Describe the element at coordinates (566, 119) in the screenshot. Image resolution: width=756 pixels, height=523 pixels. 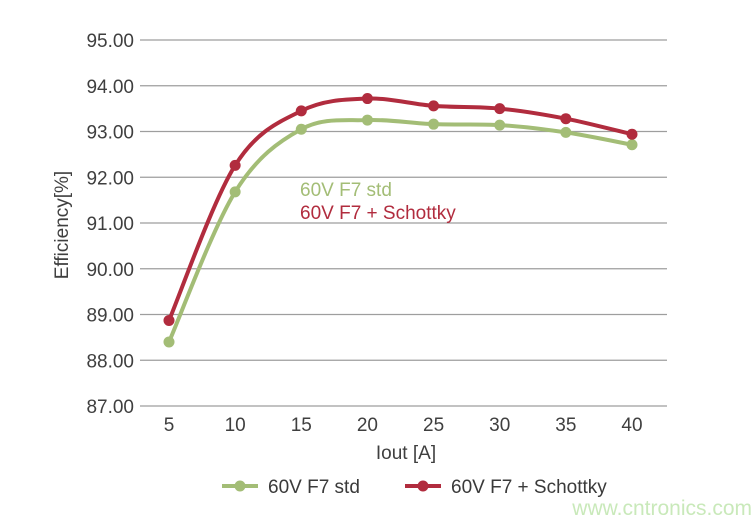
I see `data-point-60v-f7-schottky-35a` at that location.